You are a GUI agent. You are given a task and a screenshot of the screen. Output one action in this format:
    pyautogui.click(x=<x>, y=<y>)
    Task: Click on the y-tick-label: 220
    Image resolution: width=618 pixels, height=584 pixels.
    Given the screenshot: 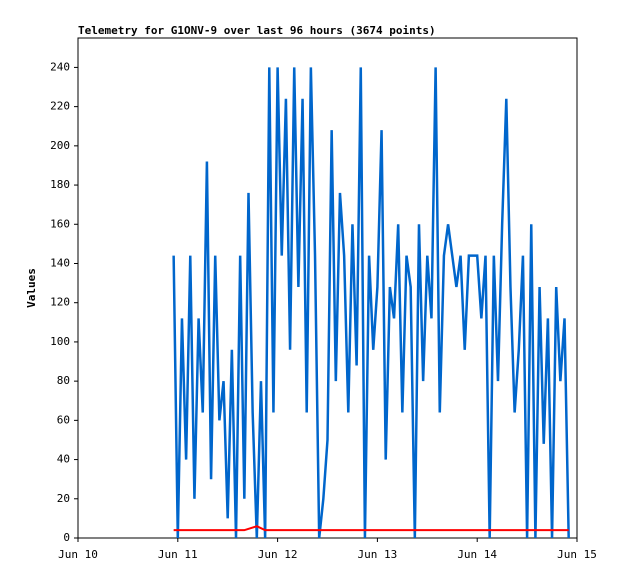 What is the action you would take?
    pyautogui.click(x=60, y=106)
    